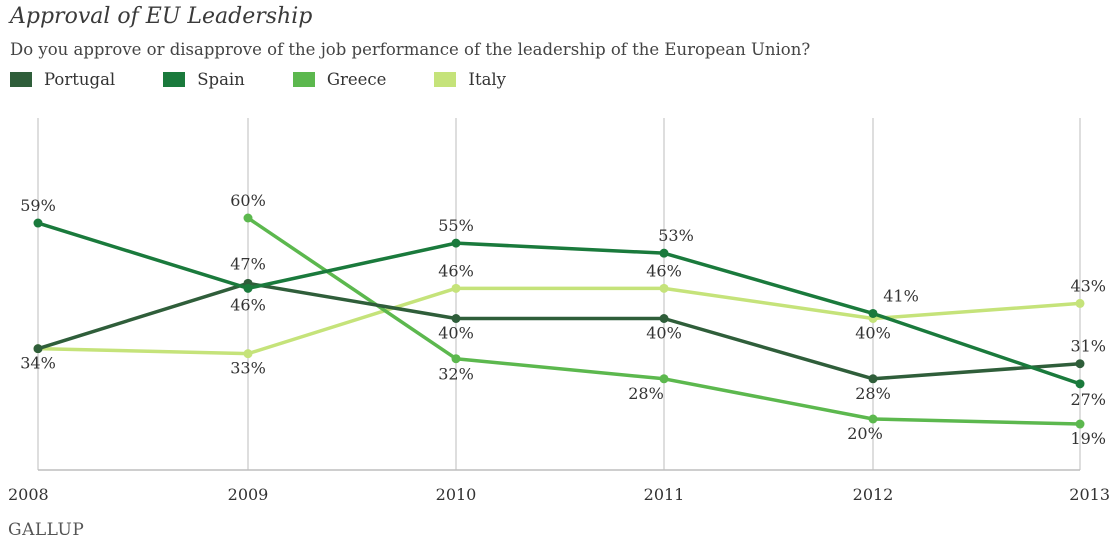 Image resolution: width=1120 pixels, height=560 pixels. I want to click on legend-item-italy: Italy, so click(470, 79).